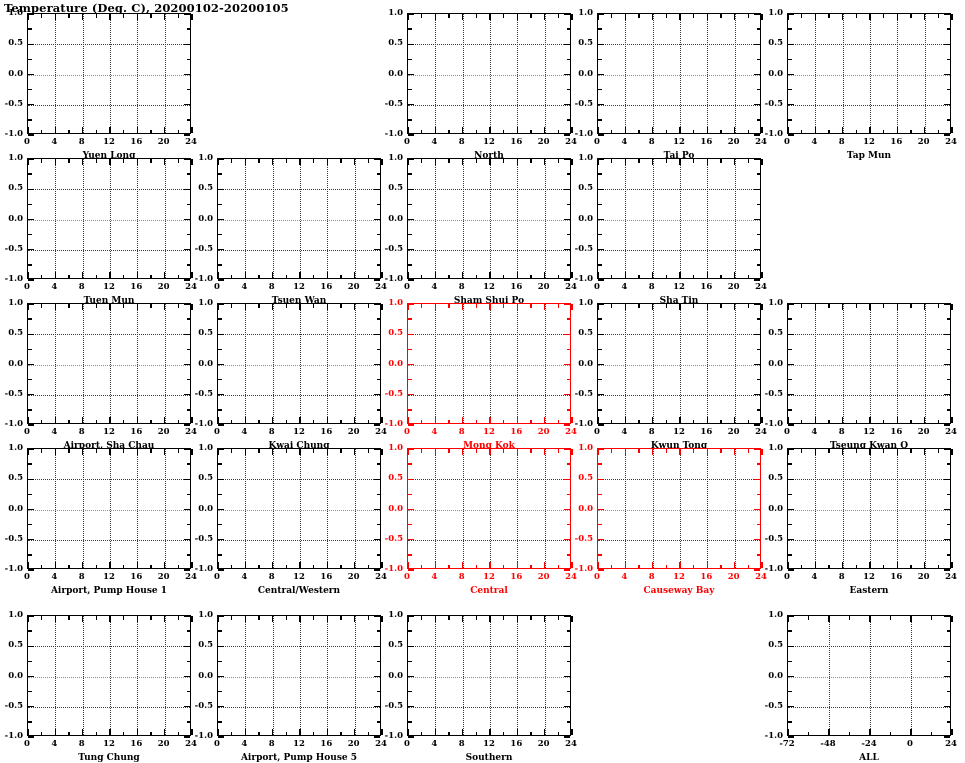 Image resolution: width=965 pixels, height=763 pixels. Describe the element at coordinates (395, 614) in the screenshot. I see `y-axis-tick-label: 1.0` at that location.